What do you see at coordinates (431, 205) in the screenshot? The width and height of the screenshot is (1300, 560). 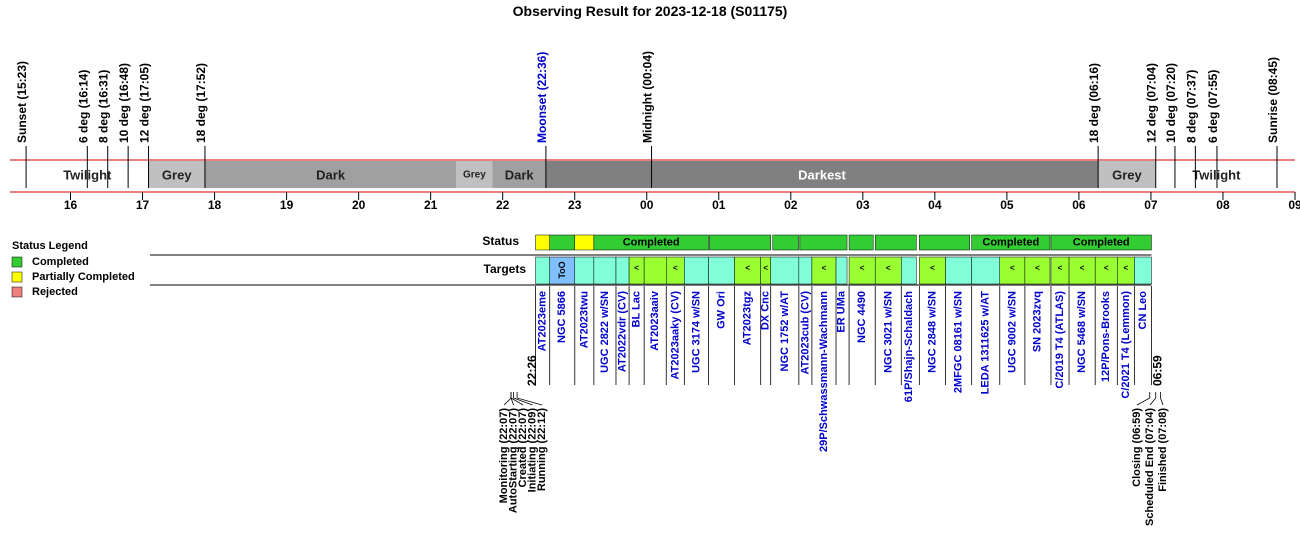 I see `hour-label: 21` at bounding box center [431, 205].